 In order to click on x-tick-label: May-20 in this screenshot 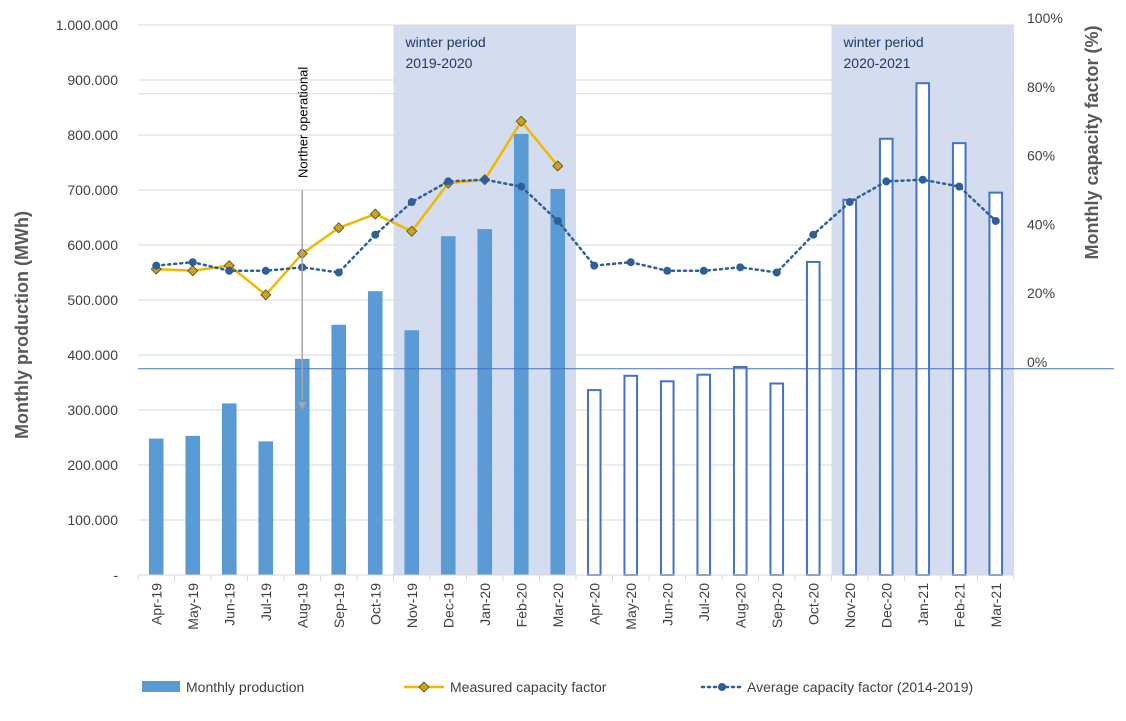, I will do `click(631, 606)`.